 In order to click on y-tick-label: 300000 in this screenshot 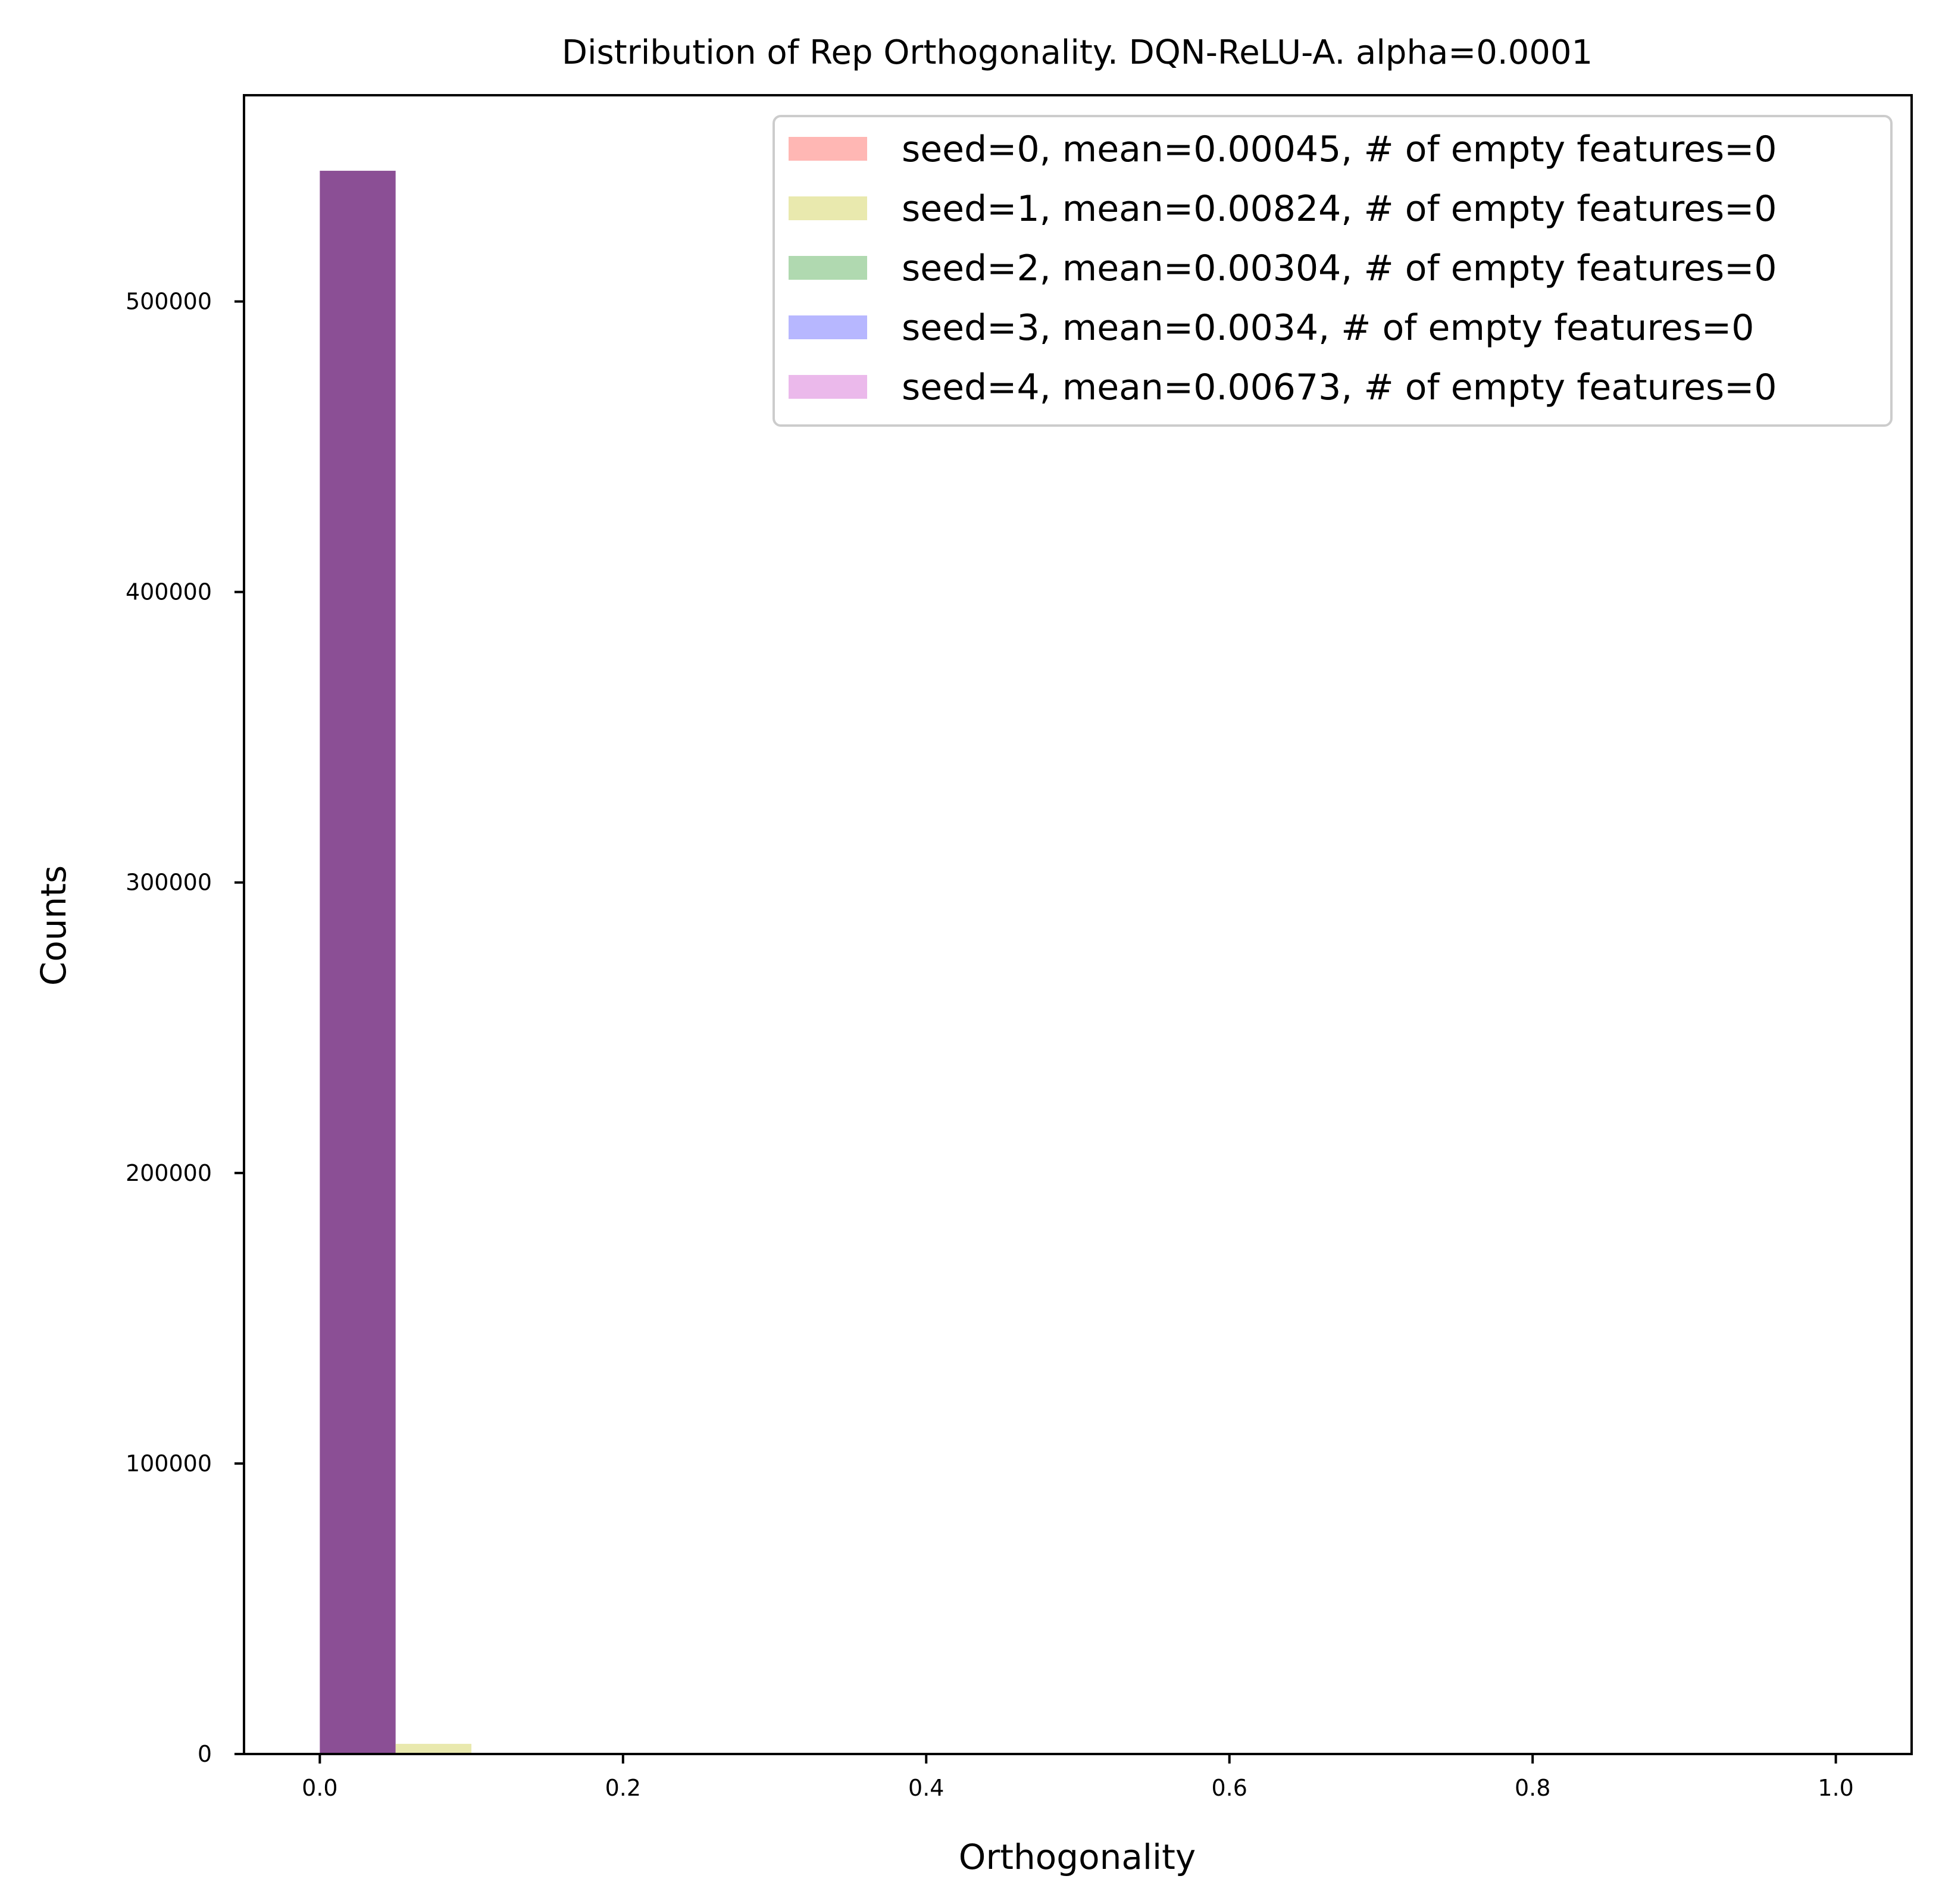, I will do `click(169, 883)`.